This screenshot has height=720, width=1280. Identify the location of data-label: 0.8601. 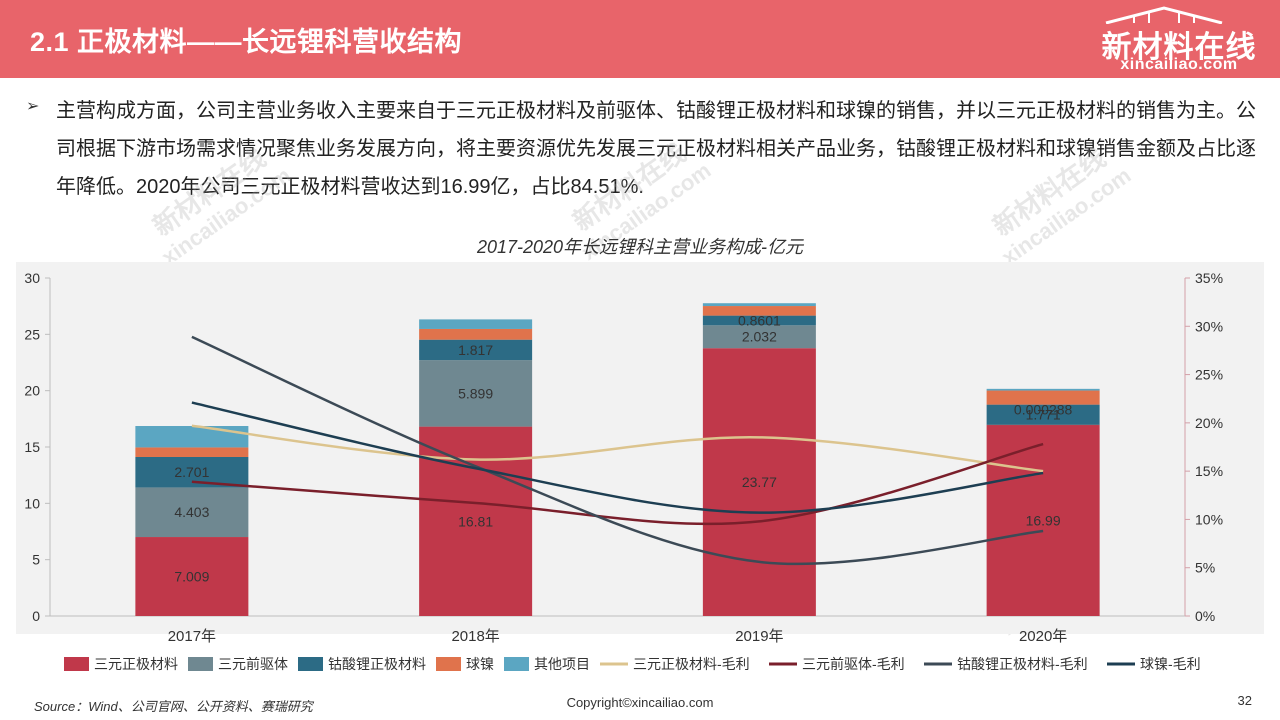
(759, 320).